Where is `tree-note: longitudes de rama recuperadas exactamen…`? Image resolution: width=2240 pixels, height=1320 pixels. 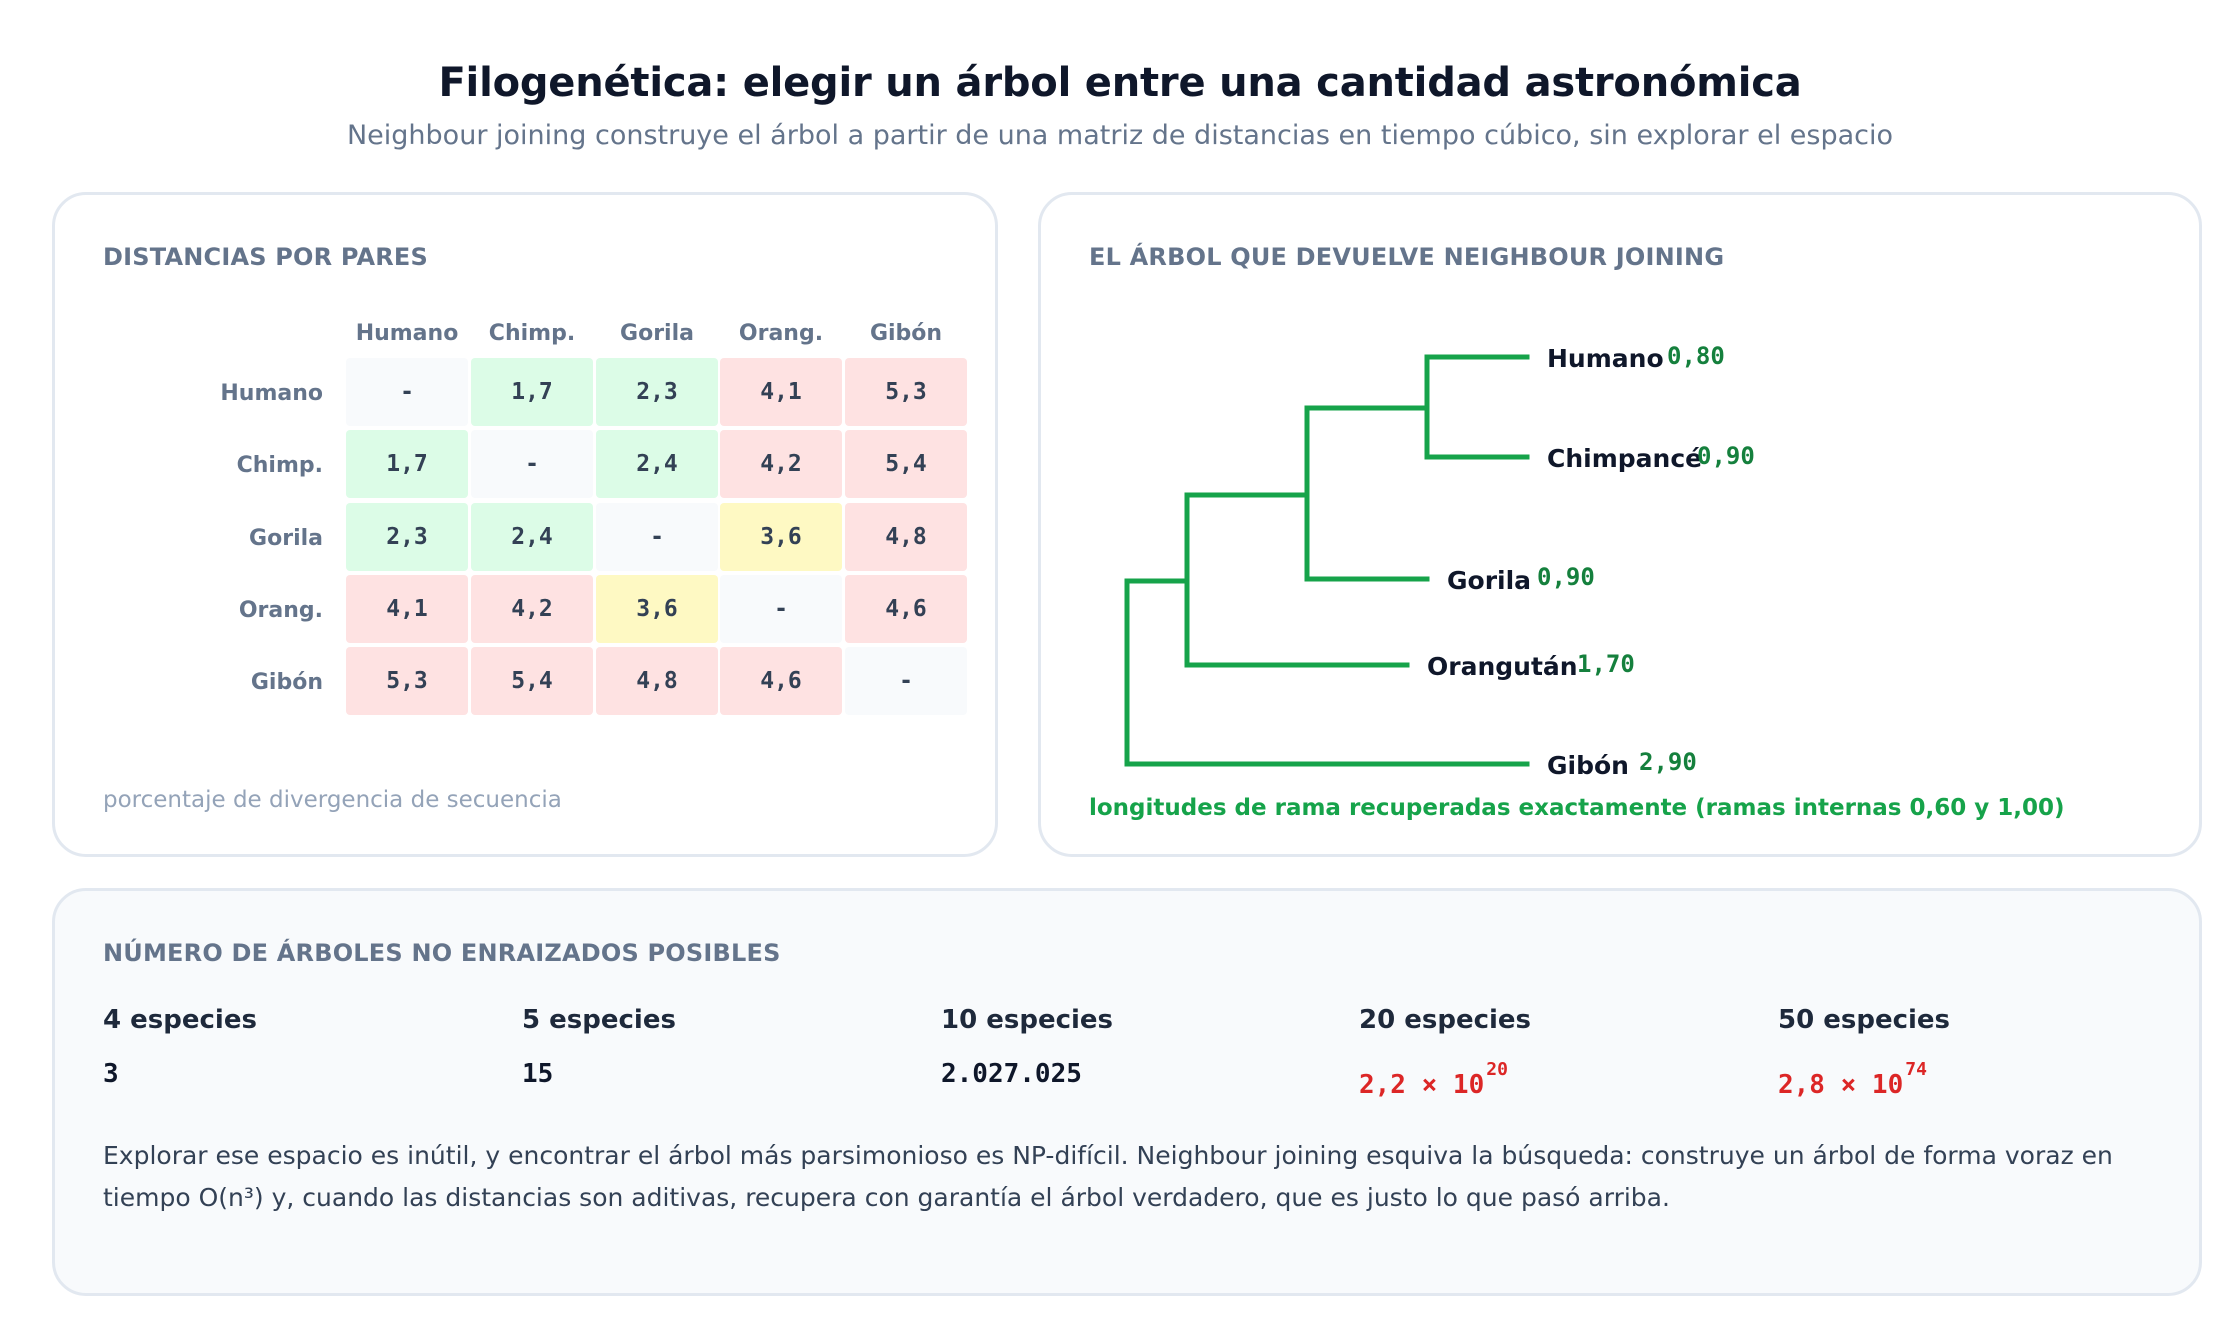 tree-note: longitudes de rama recuperadas exactamen… is located at coordinates (1577, 808).